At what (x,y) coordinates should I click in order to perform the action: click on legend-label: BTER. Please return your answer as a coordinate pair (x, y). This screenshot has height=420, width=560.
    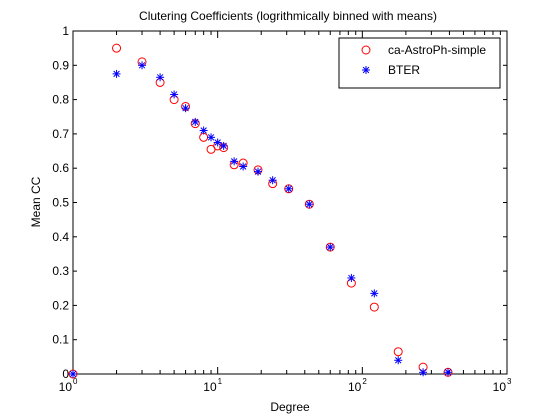
    Looking at the image, I should click on (404, 70).